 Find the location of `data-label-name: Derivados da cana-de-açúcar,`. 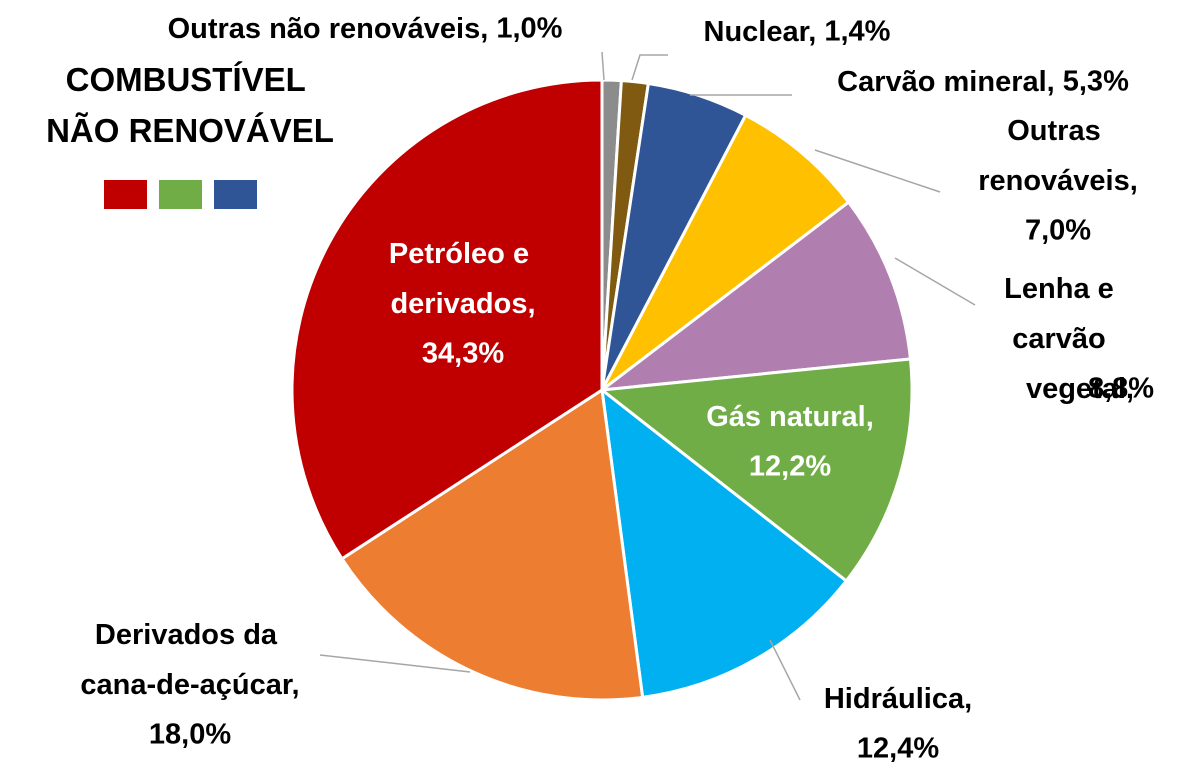

data-label-name: Derivados da cana-de-açúcar, is located at coordinates (189, 660).